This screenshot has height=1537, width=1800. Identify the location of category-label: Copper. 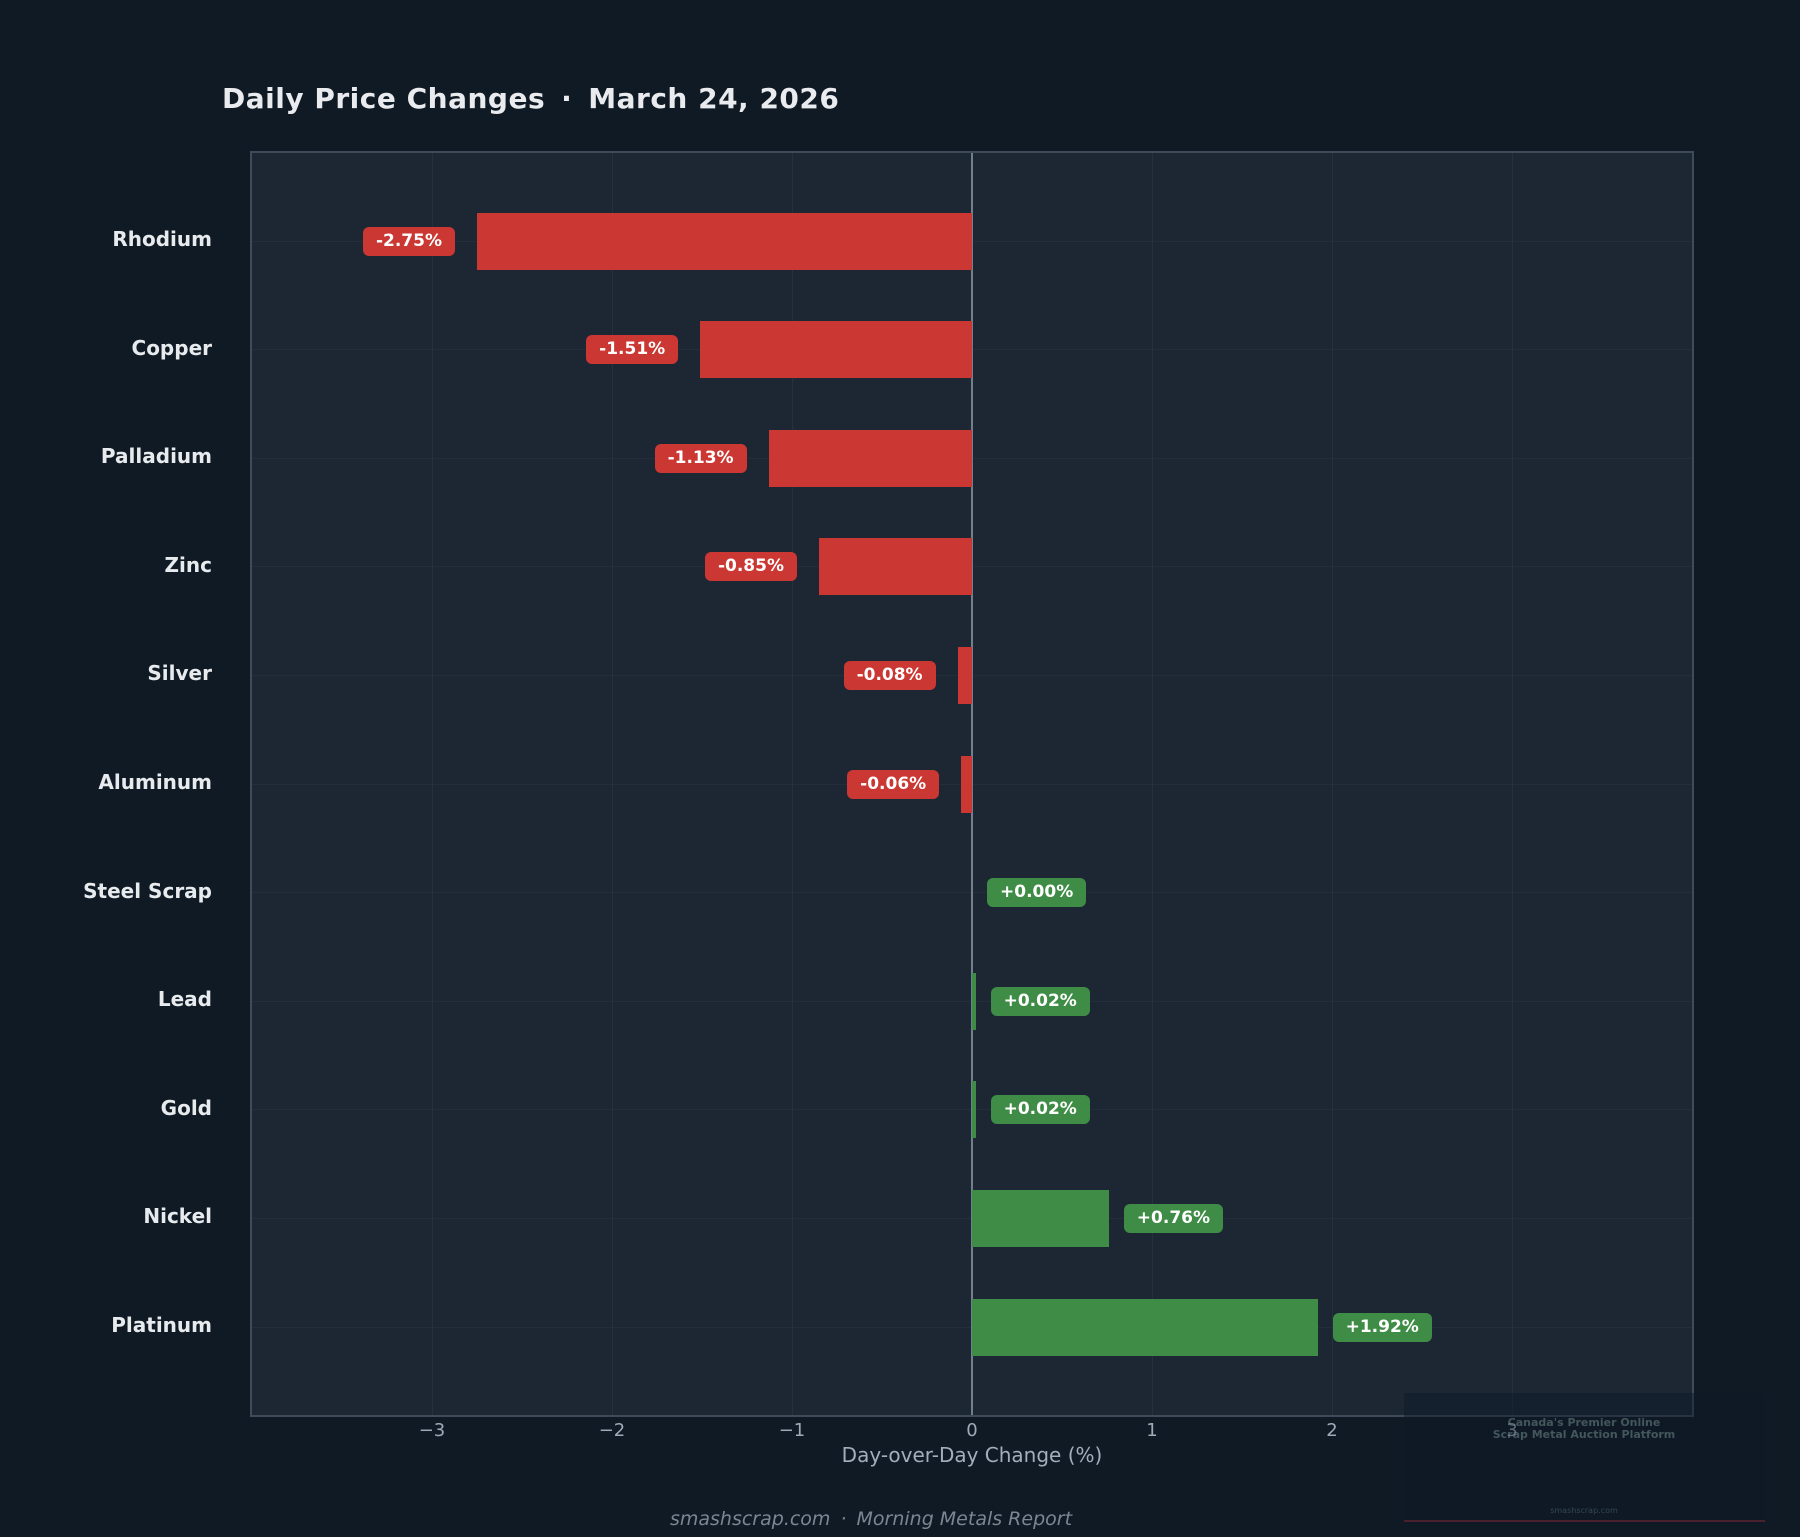
(171, 347).